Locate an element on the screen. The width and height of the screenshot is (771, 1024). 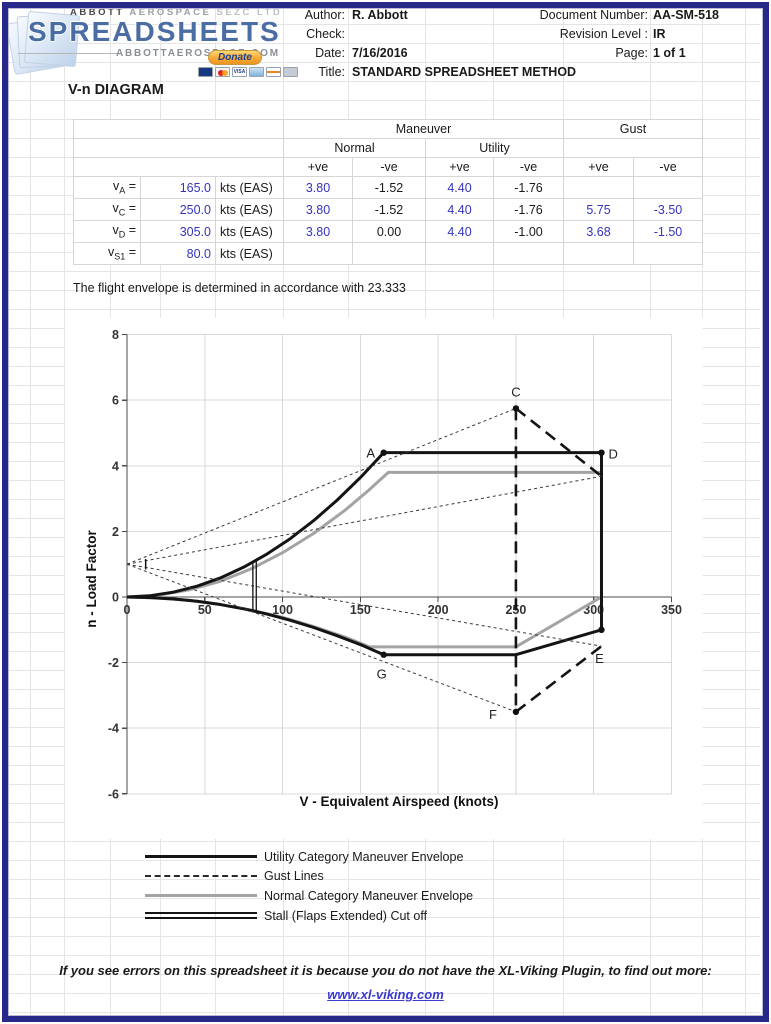
logo-brand: SPREADSHEETS is located at coordinates (154, 31).